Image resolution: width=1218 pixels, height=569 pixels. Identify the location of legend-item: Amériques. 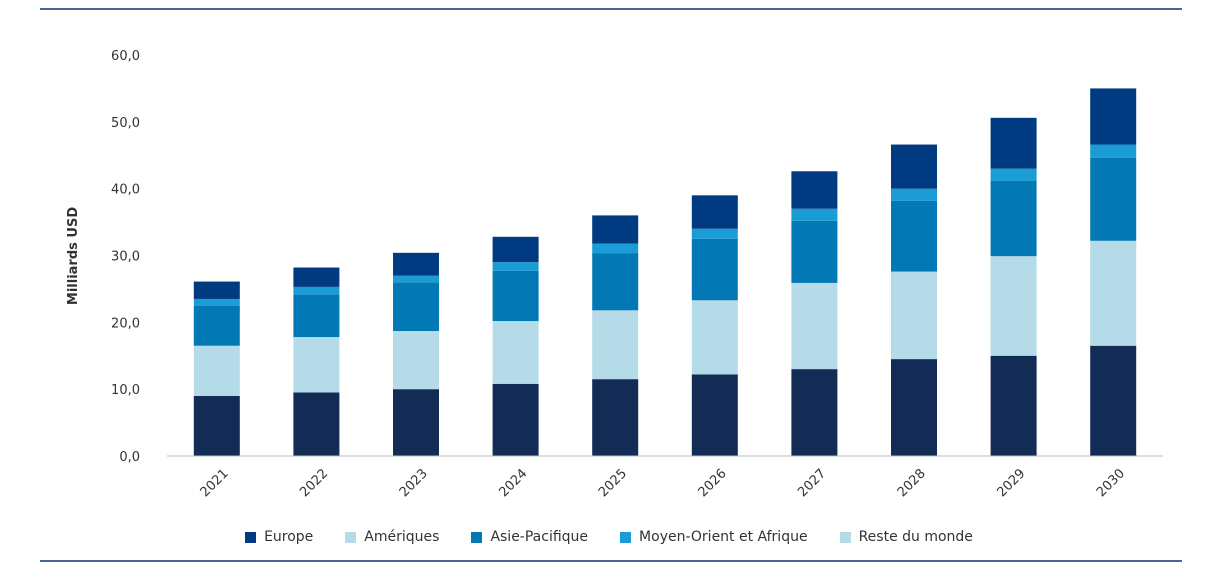
(392, 537).